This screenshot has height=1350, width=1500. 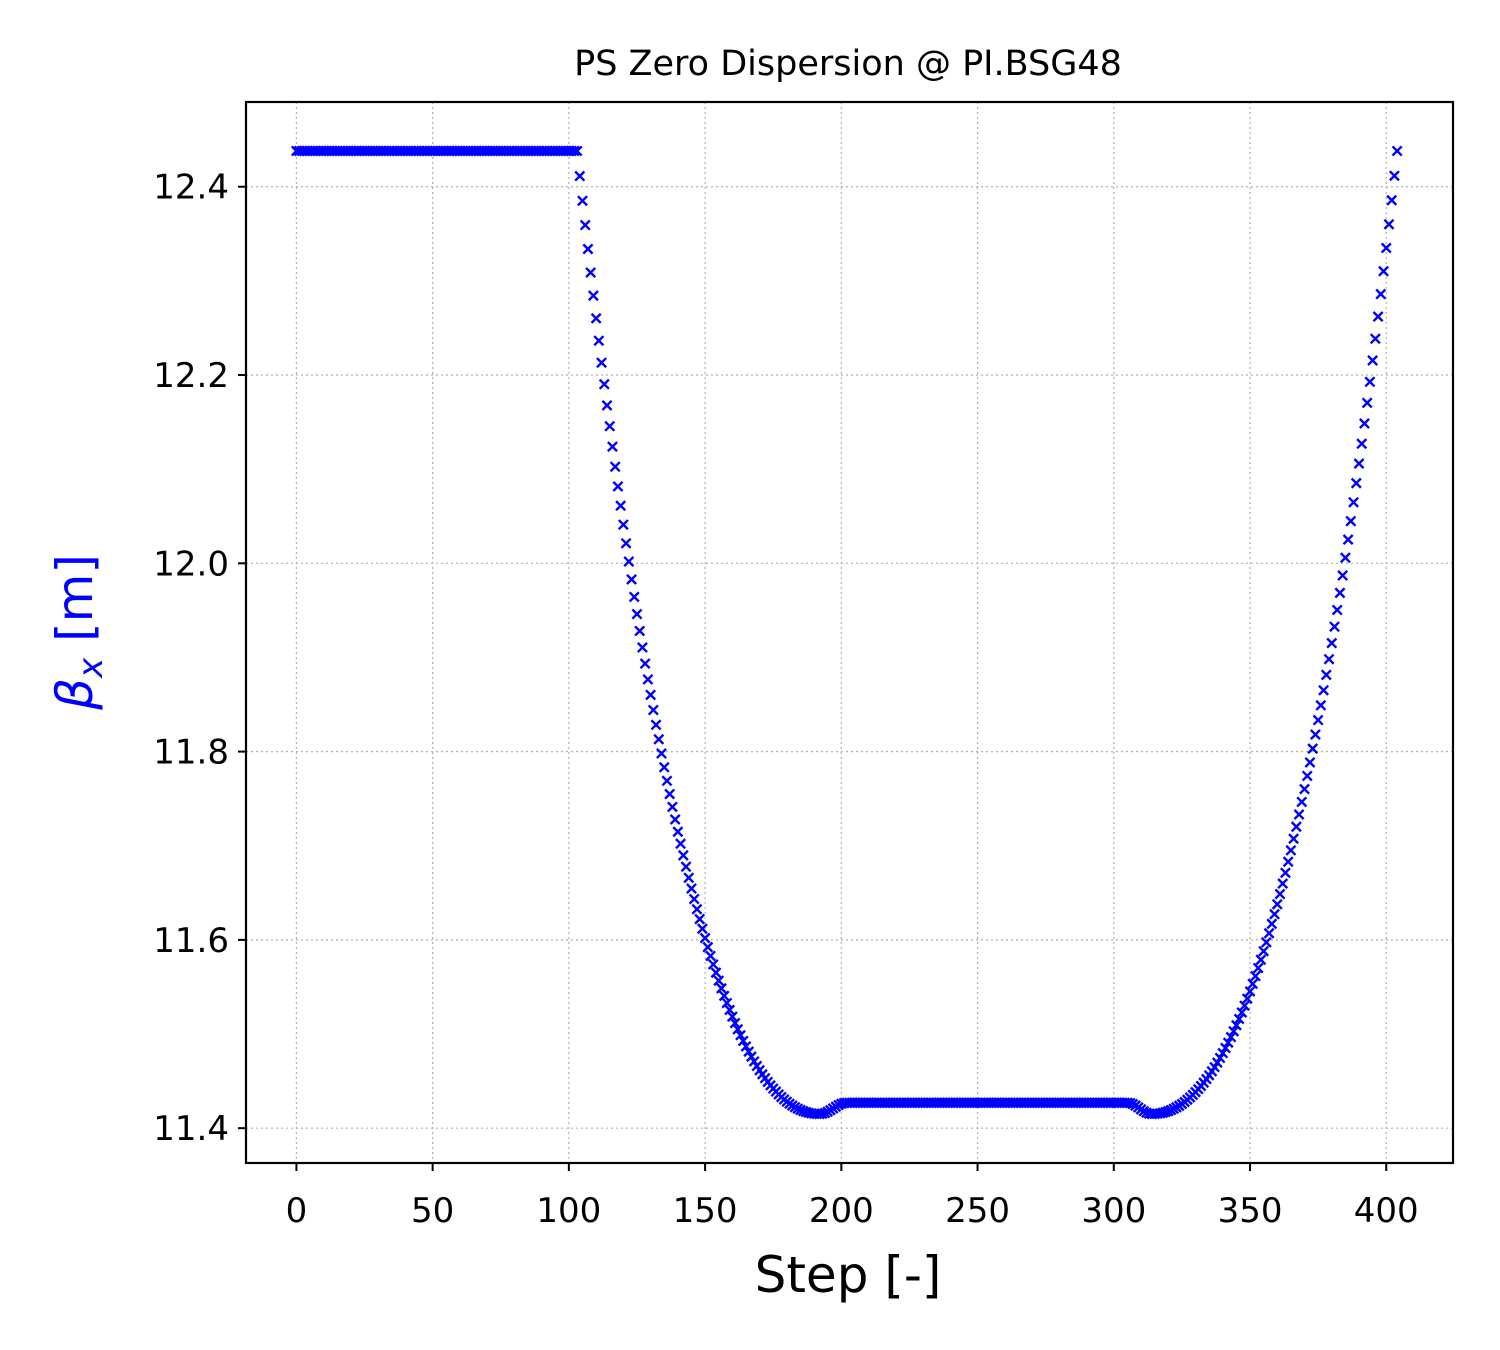 I want to click on y-tick-label: 11.8, so click(x=191, y=753).